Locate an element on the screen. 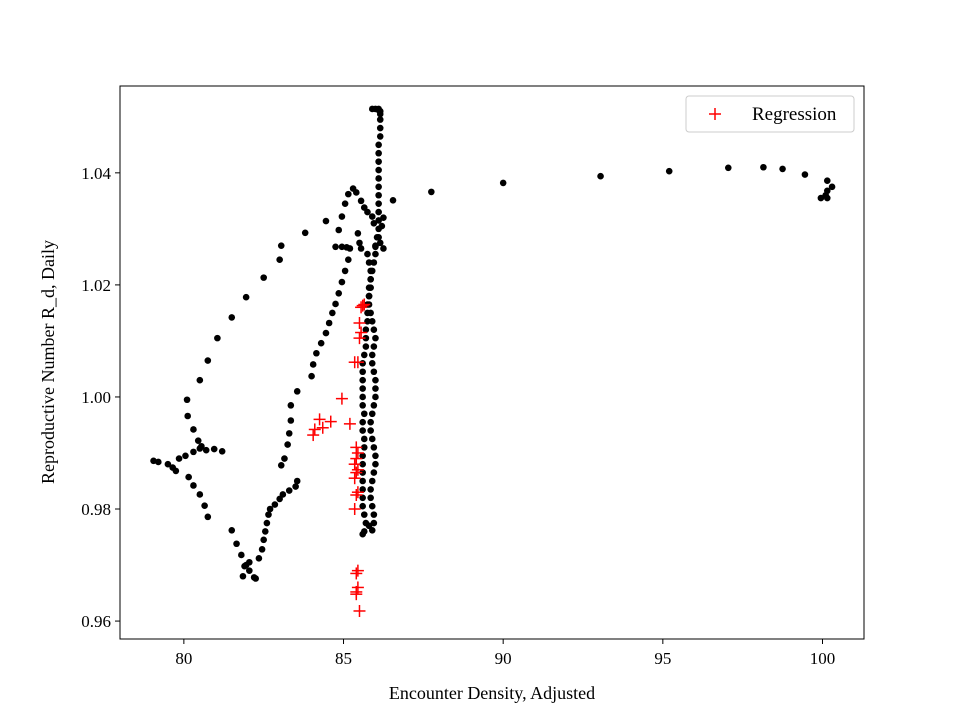  legend-plus-marker is located at coordinates (715, 114).